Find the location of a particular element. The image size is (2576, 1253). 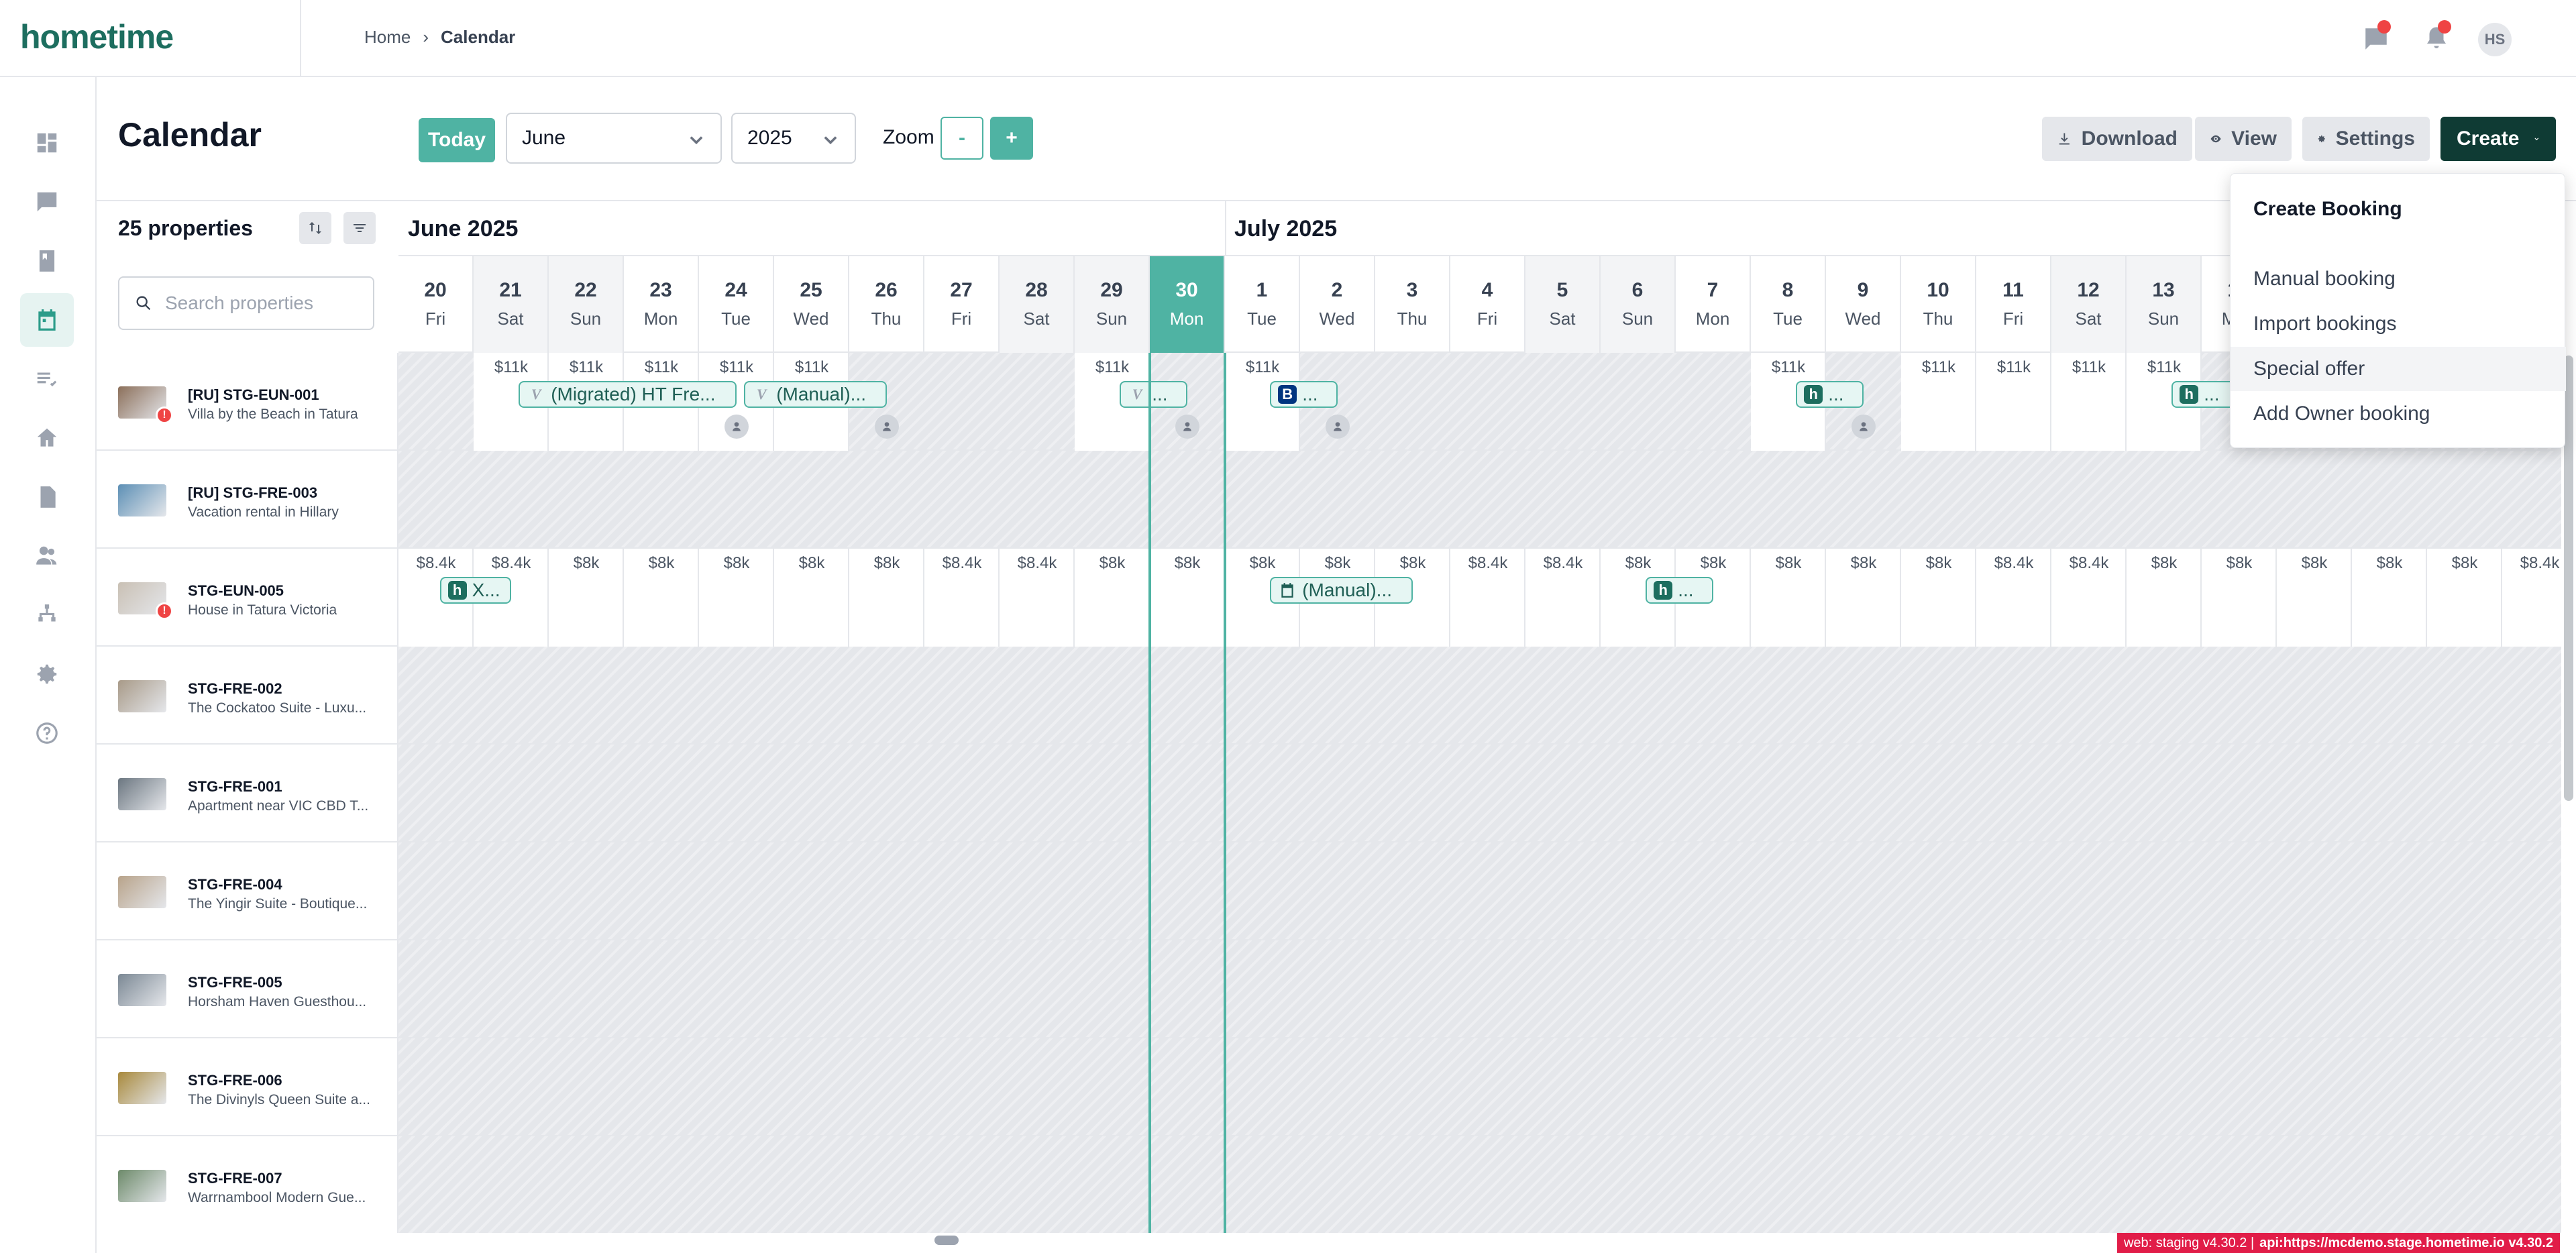

menu-item-add-owner-booking: Add Owner booking is located at coordinates (2341, 413).